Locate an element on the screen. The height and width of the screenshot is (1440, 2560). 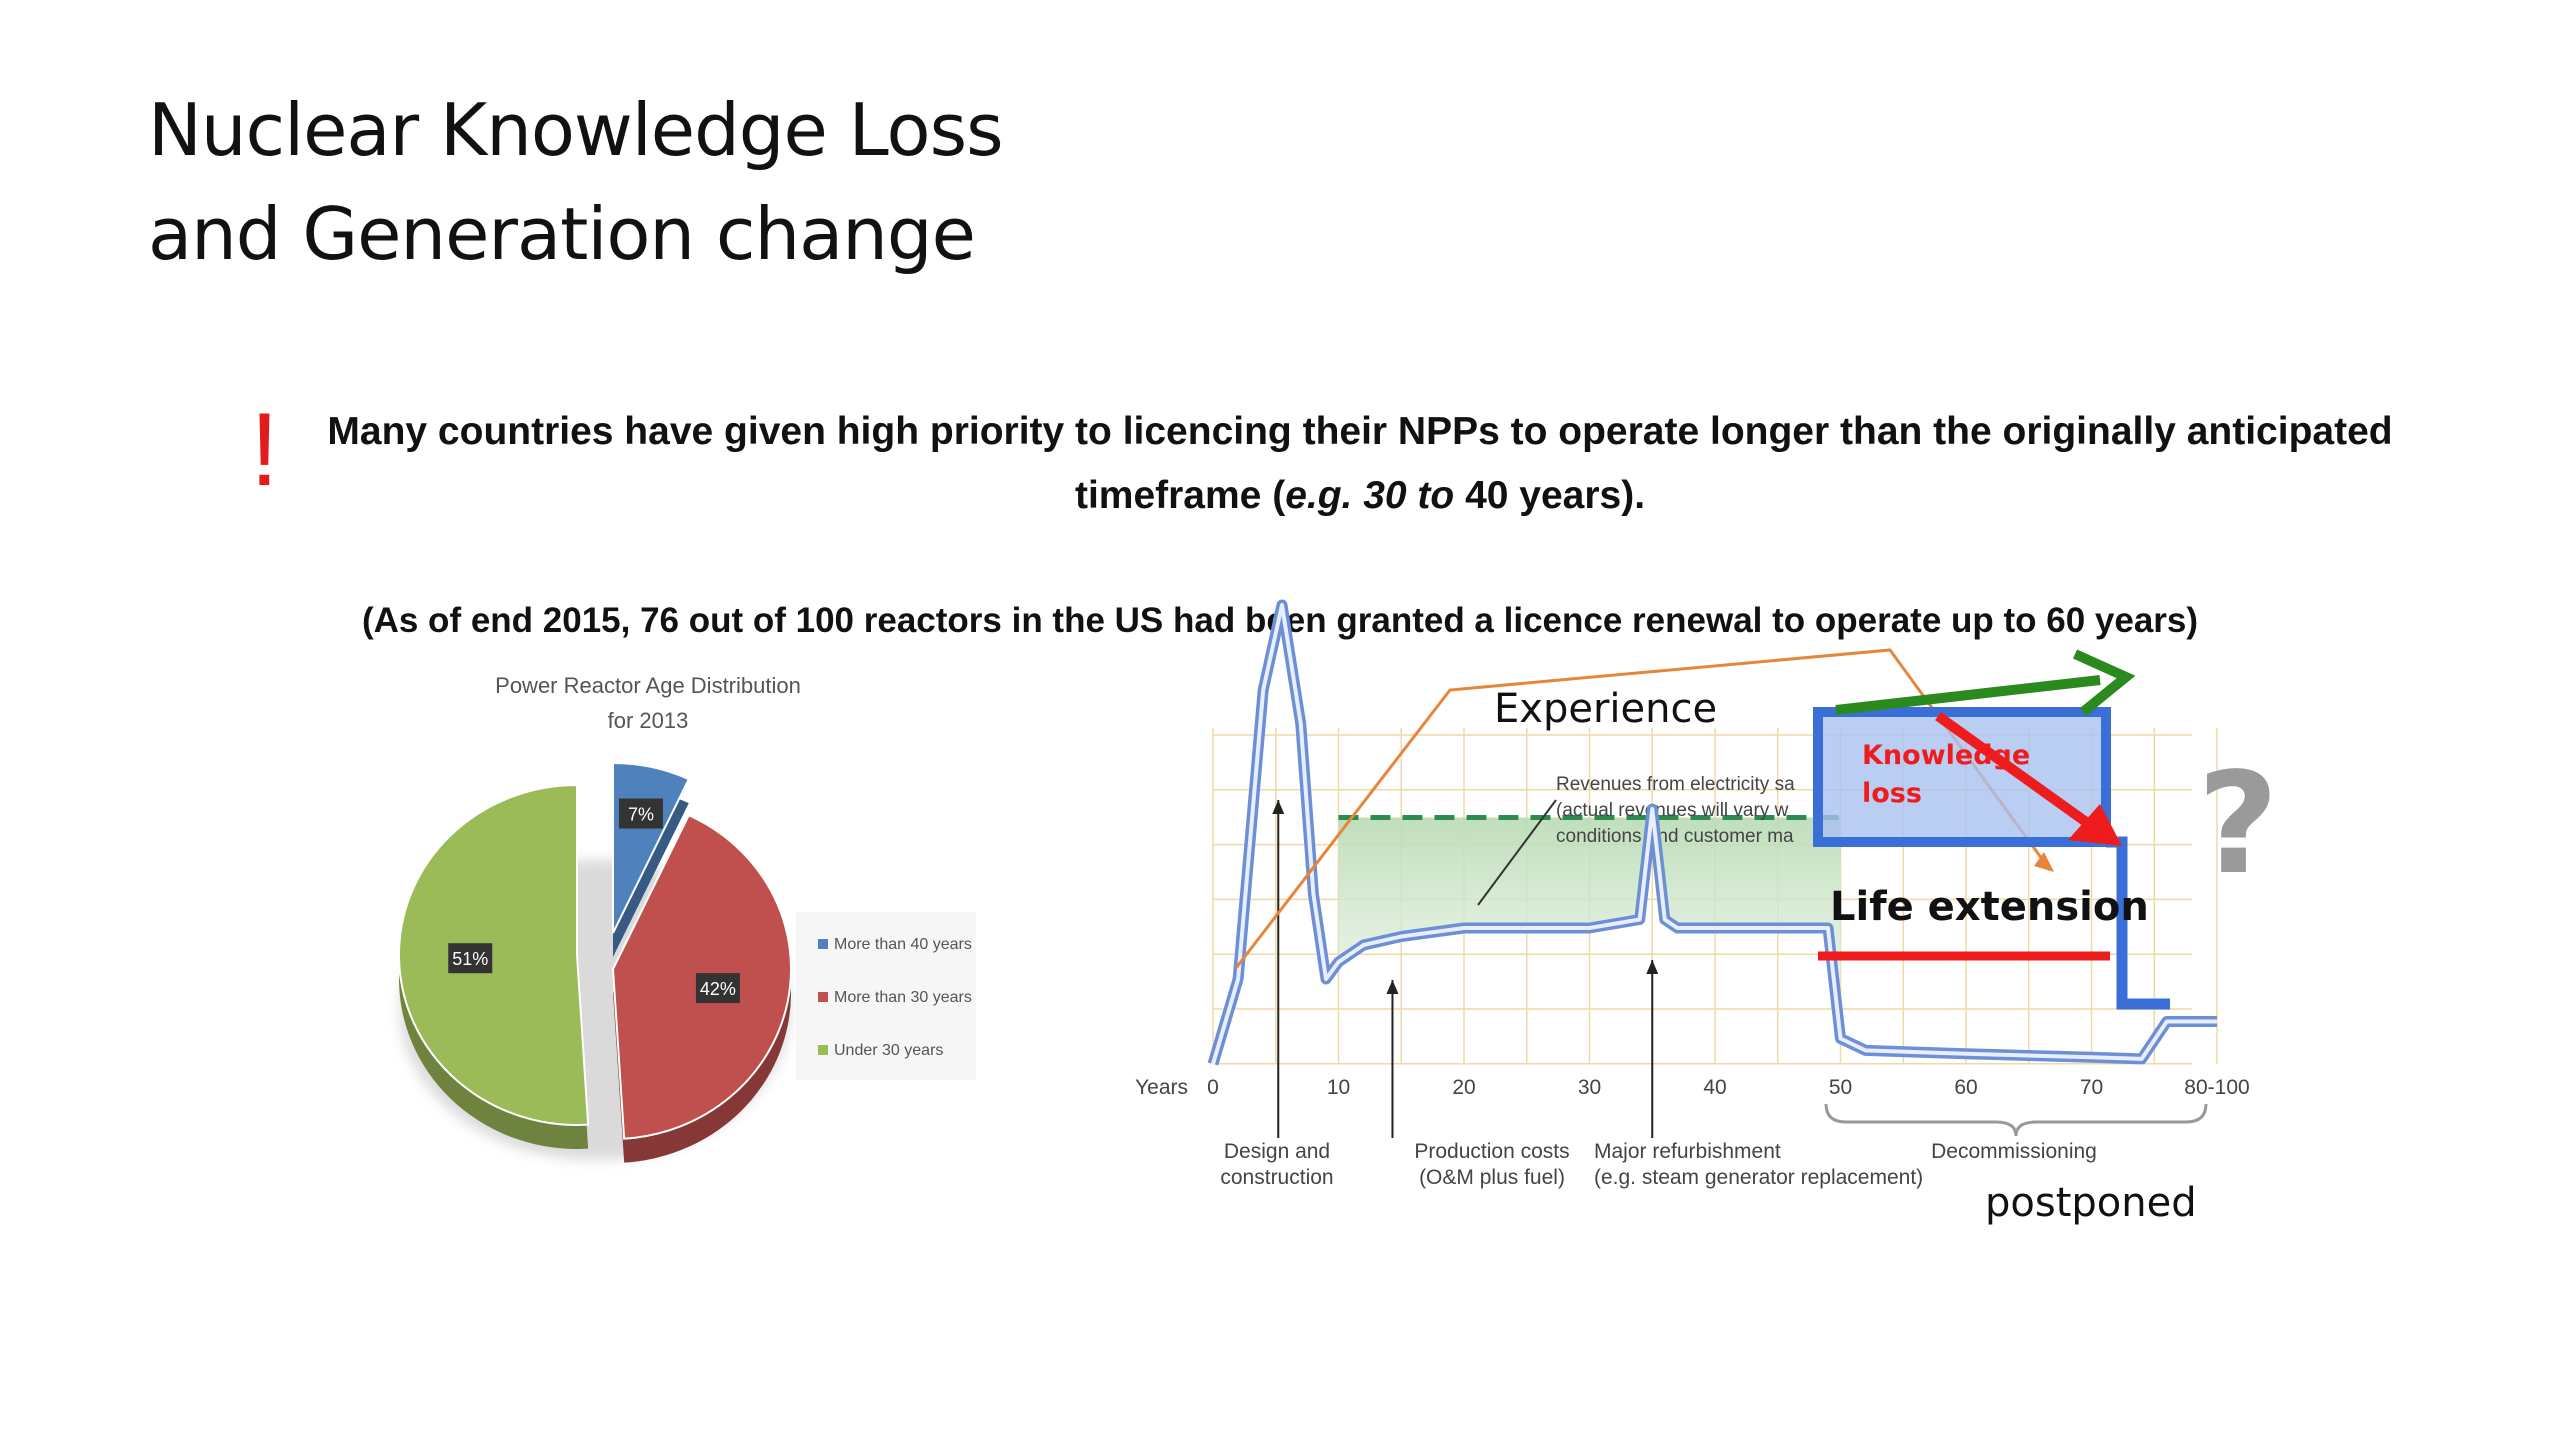
phase-3-line-2: (e.g. steam generator replacement) is located at coordinates (1758, 1177).